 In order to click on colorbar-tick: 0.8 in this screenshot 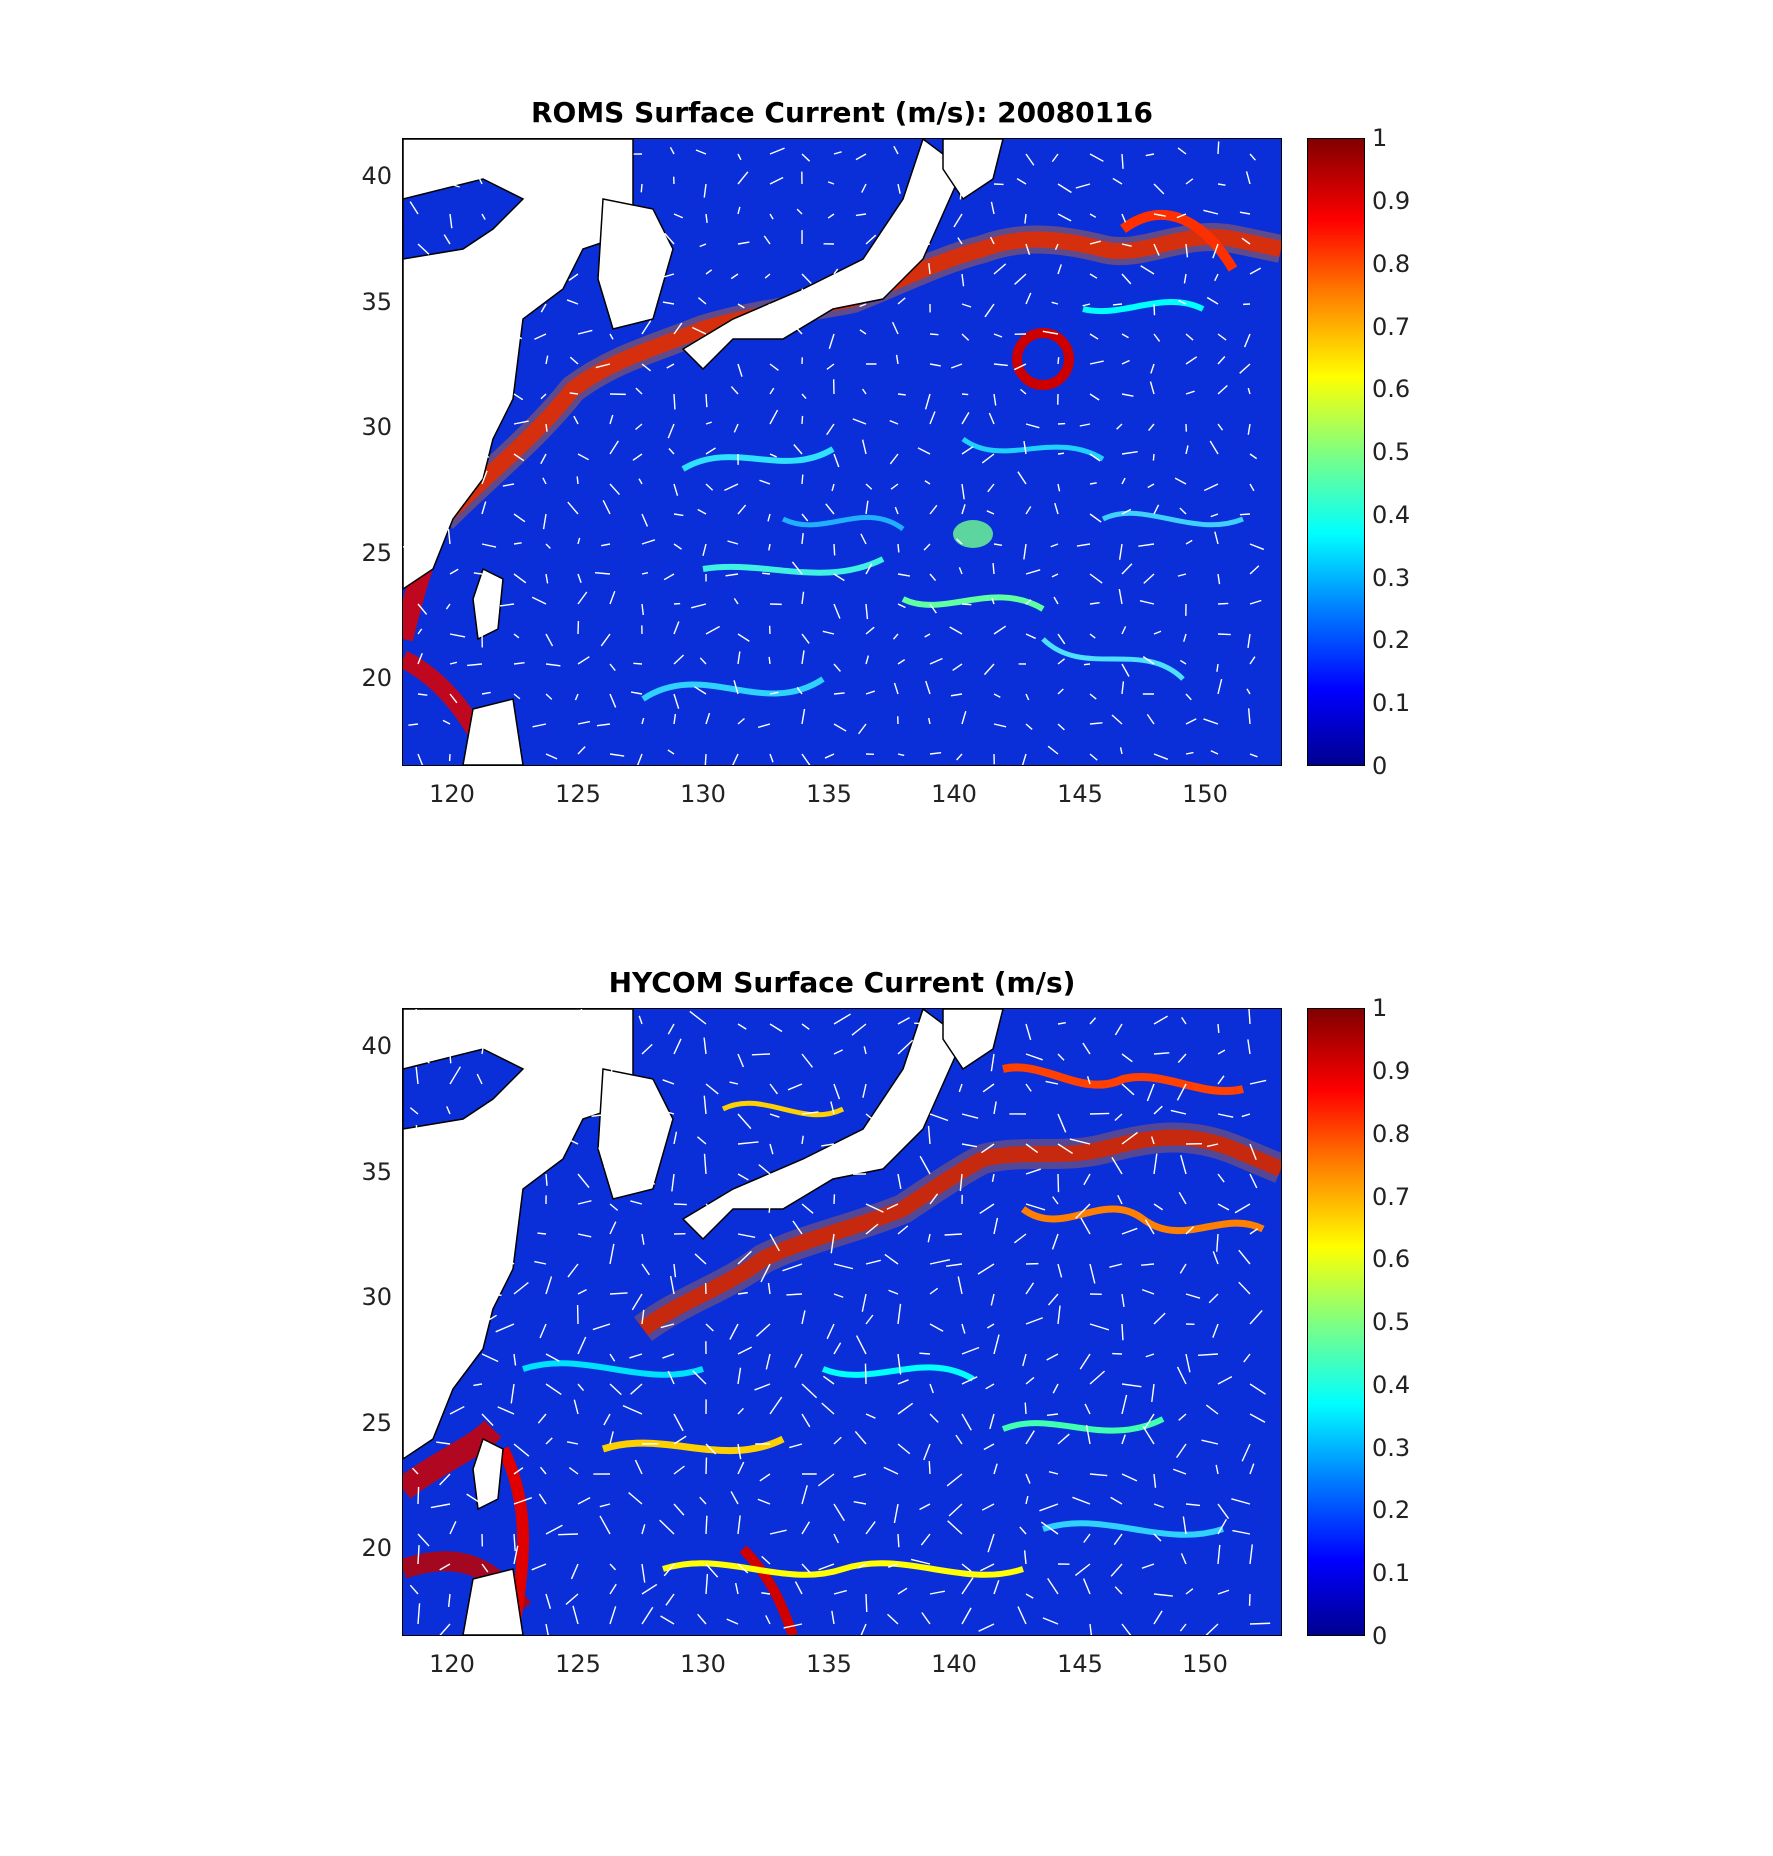, I will do `click(1391, 1134)`.